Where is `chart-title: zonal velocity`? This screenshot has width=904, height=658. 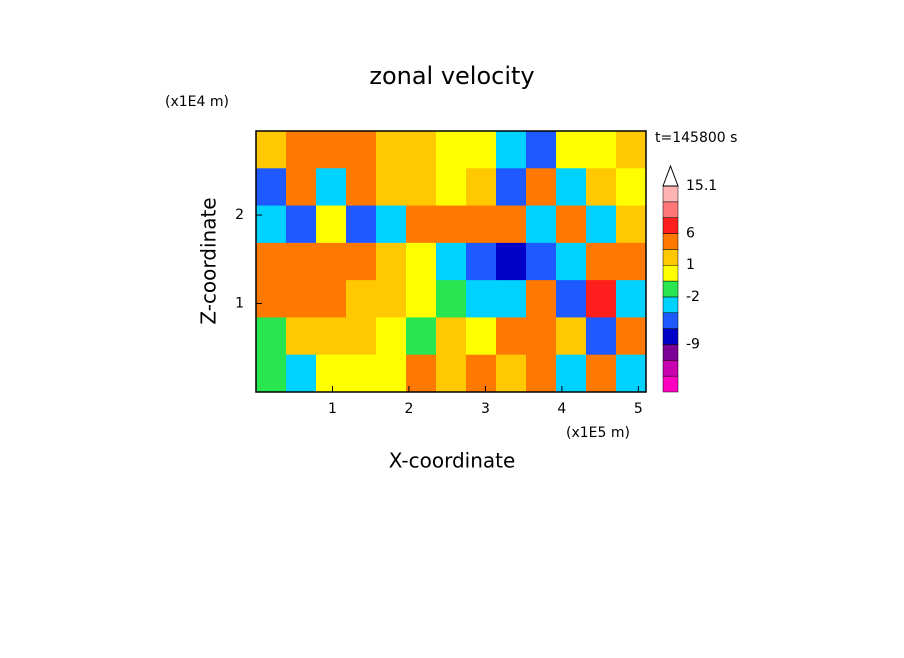 chart-title: zonal velocity is located at coordinates (451, 76).